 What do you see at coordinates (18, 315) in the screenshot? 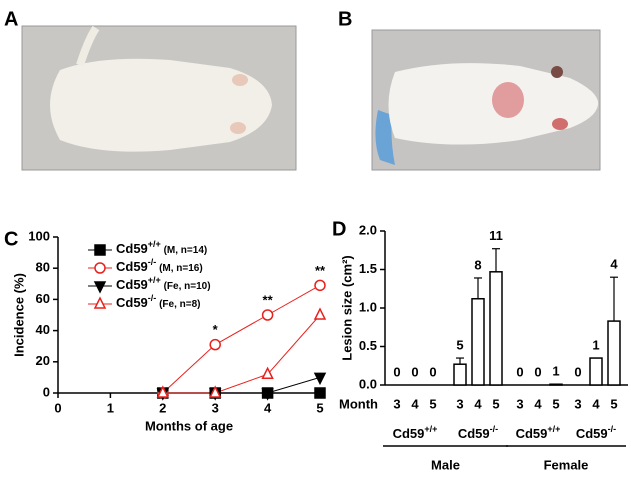
I see `y-axis-label: Incidence (%)` at bounding box center [18, 315].